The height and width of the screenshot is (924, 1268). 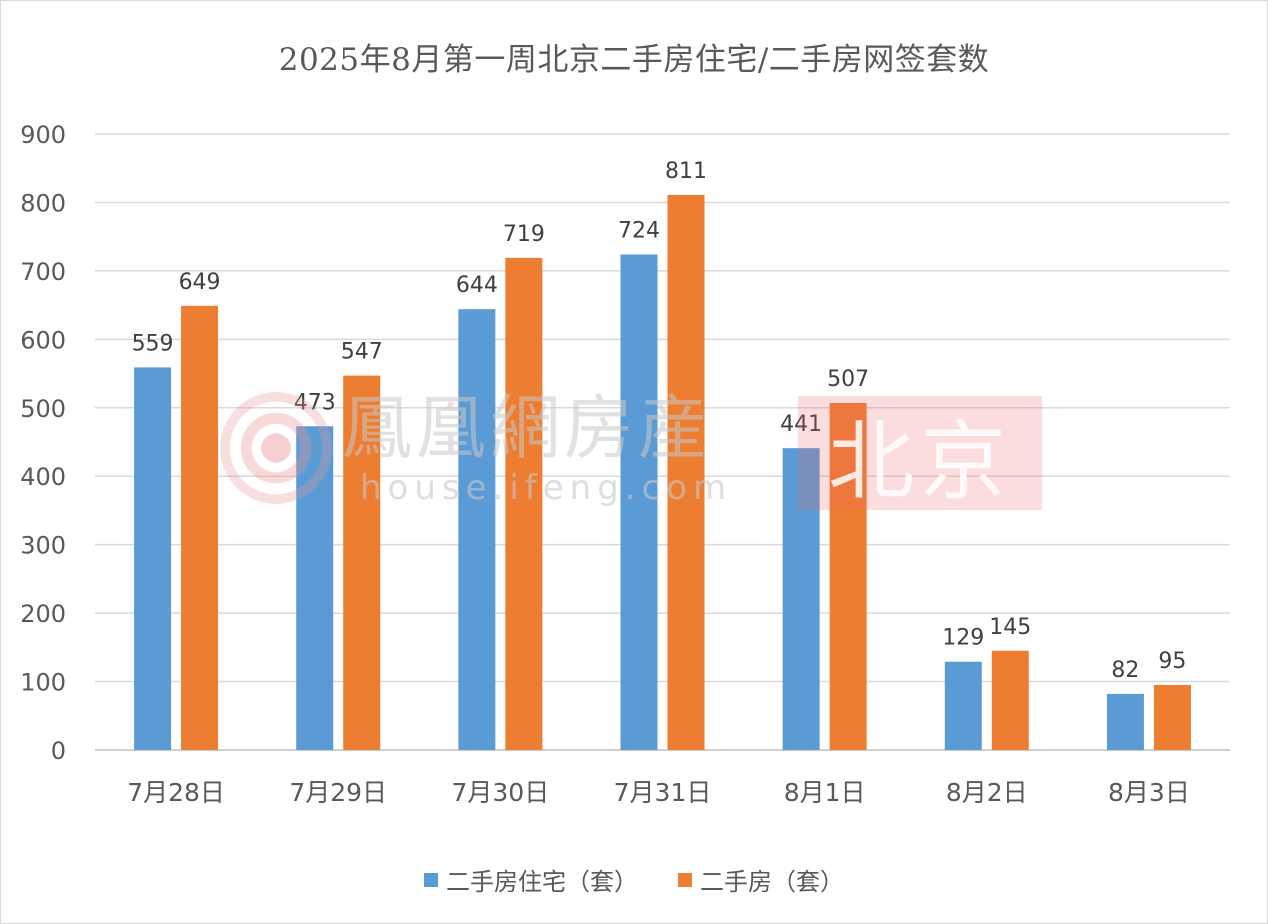 What do you see at coordinates (634, 60) in the screenshot?
I see `chart-title: 2025年8月第一周北京二手房住宅/二手房网签套数` at bounding box center [634, 60].